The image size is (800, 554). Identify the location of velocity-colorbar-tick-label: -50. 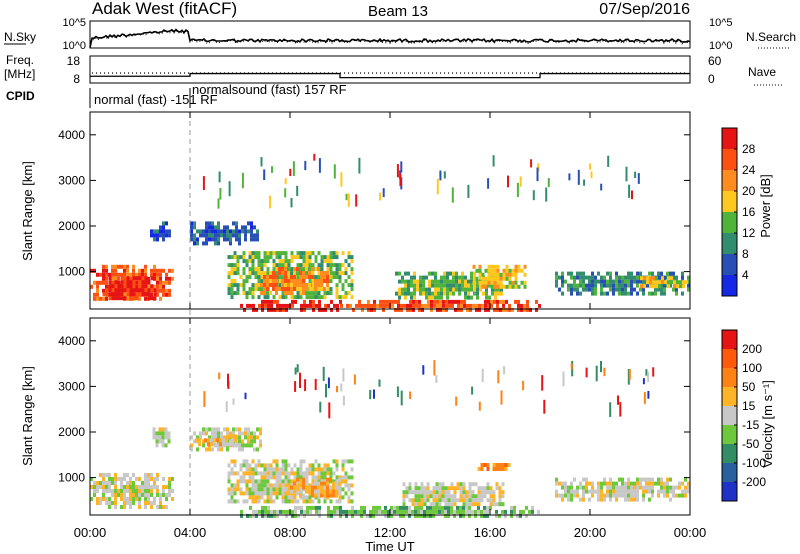
(751, 444).